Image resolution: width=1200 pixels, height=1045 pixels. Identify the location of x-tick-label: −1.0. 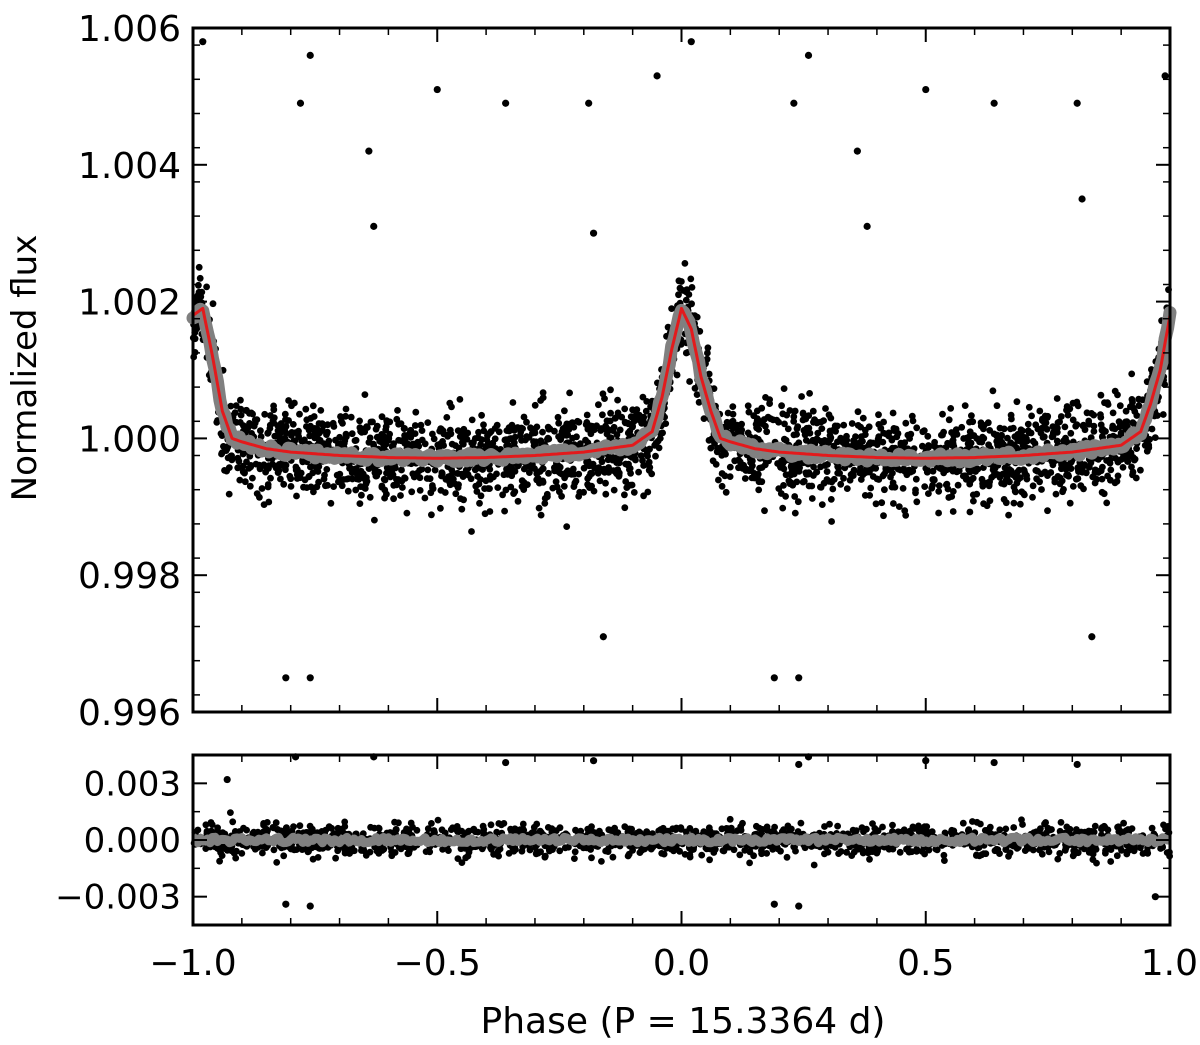
(192, 963).